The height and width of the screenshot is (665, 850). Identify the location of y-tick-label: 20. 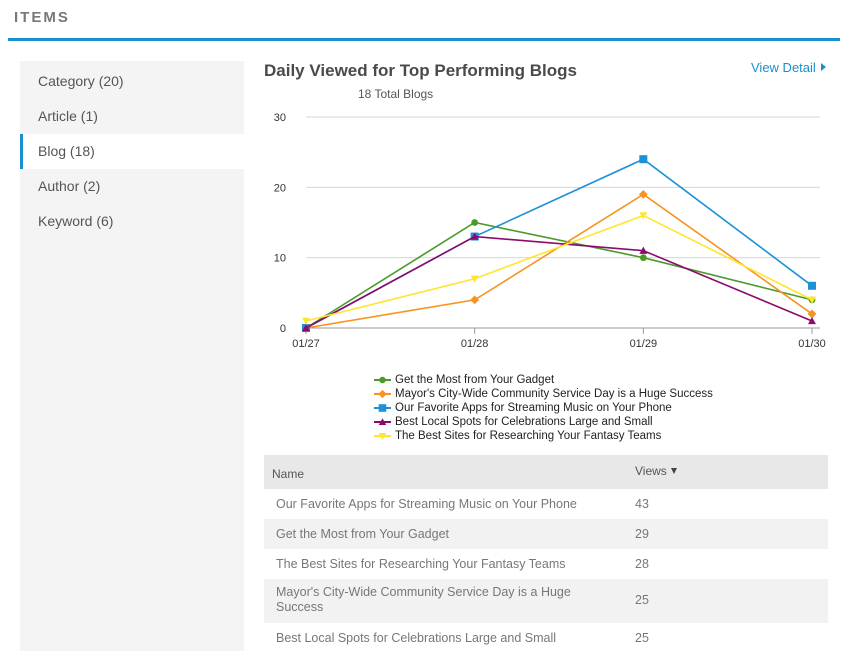
(280, 188).